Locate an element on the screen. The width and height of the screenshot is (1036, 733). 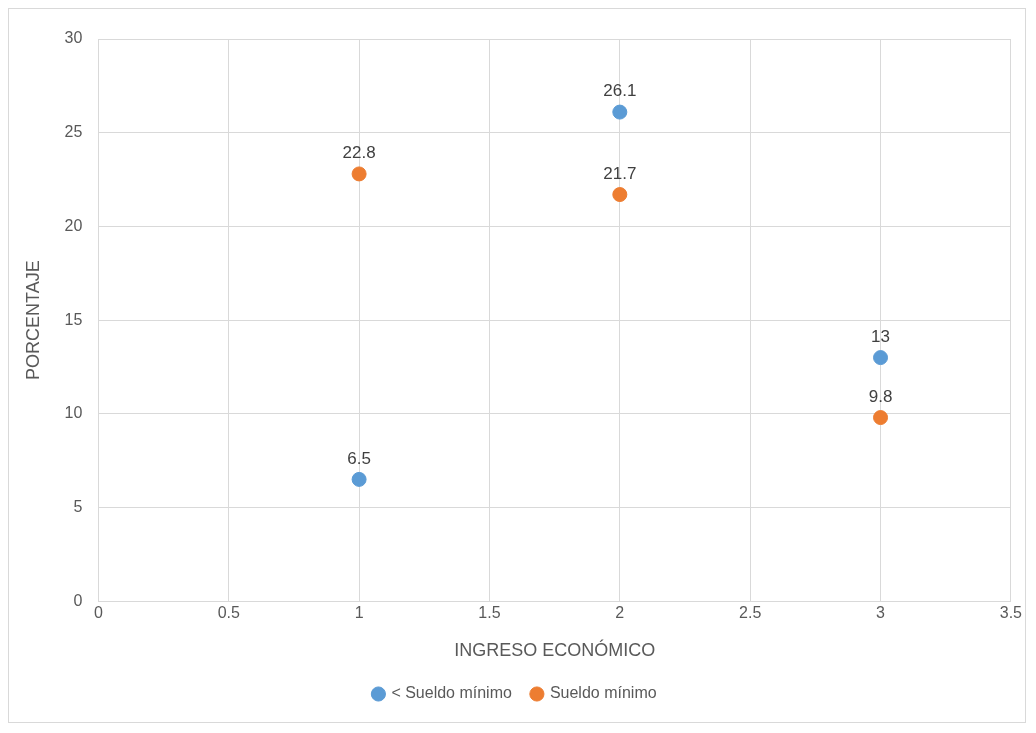
data-label: 26.1 is located at coordinates (620, 91).